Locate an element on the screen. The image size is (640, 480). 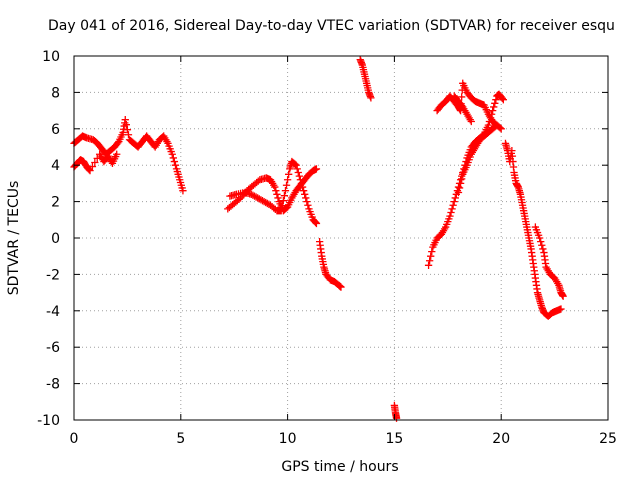
series-arc-1-upper is located at coordinates (128, 155).